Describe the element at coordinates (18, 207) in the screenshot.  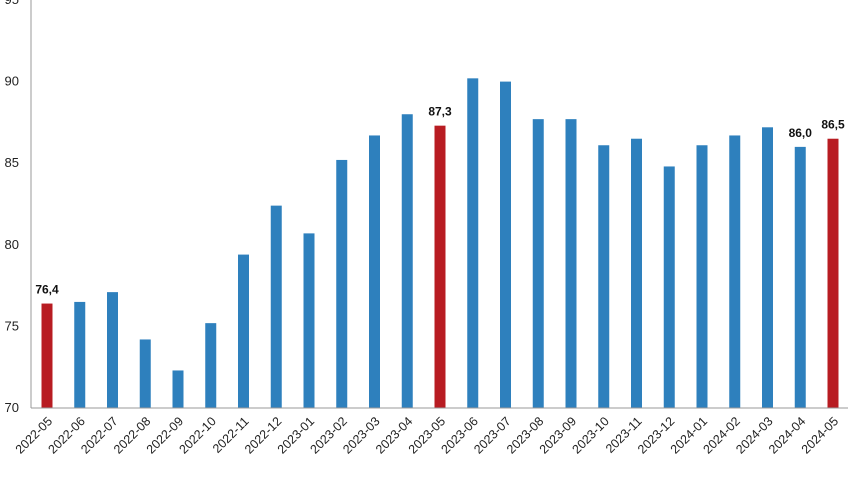
I see `y-axis: 70 75 80 85 90 95` at that location.